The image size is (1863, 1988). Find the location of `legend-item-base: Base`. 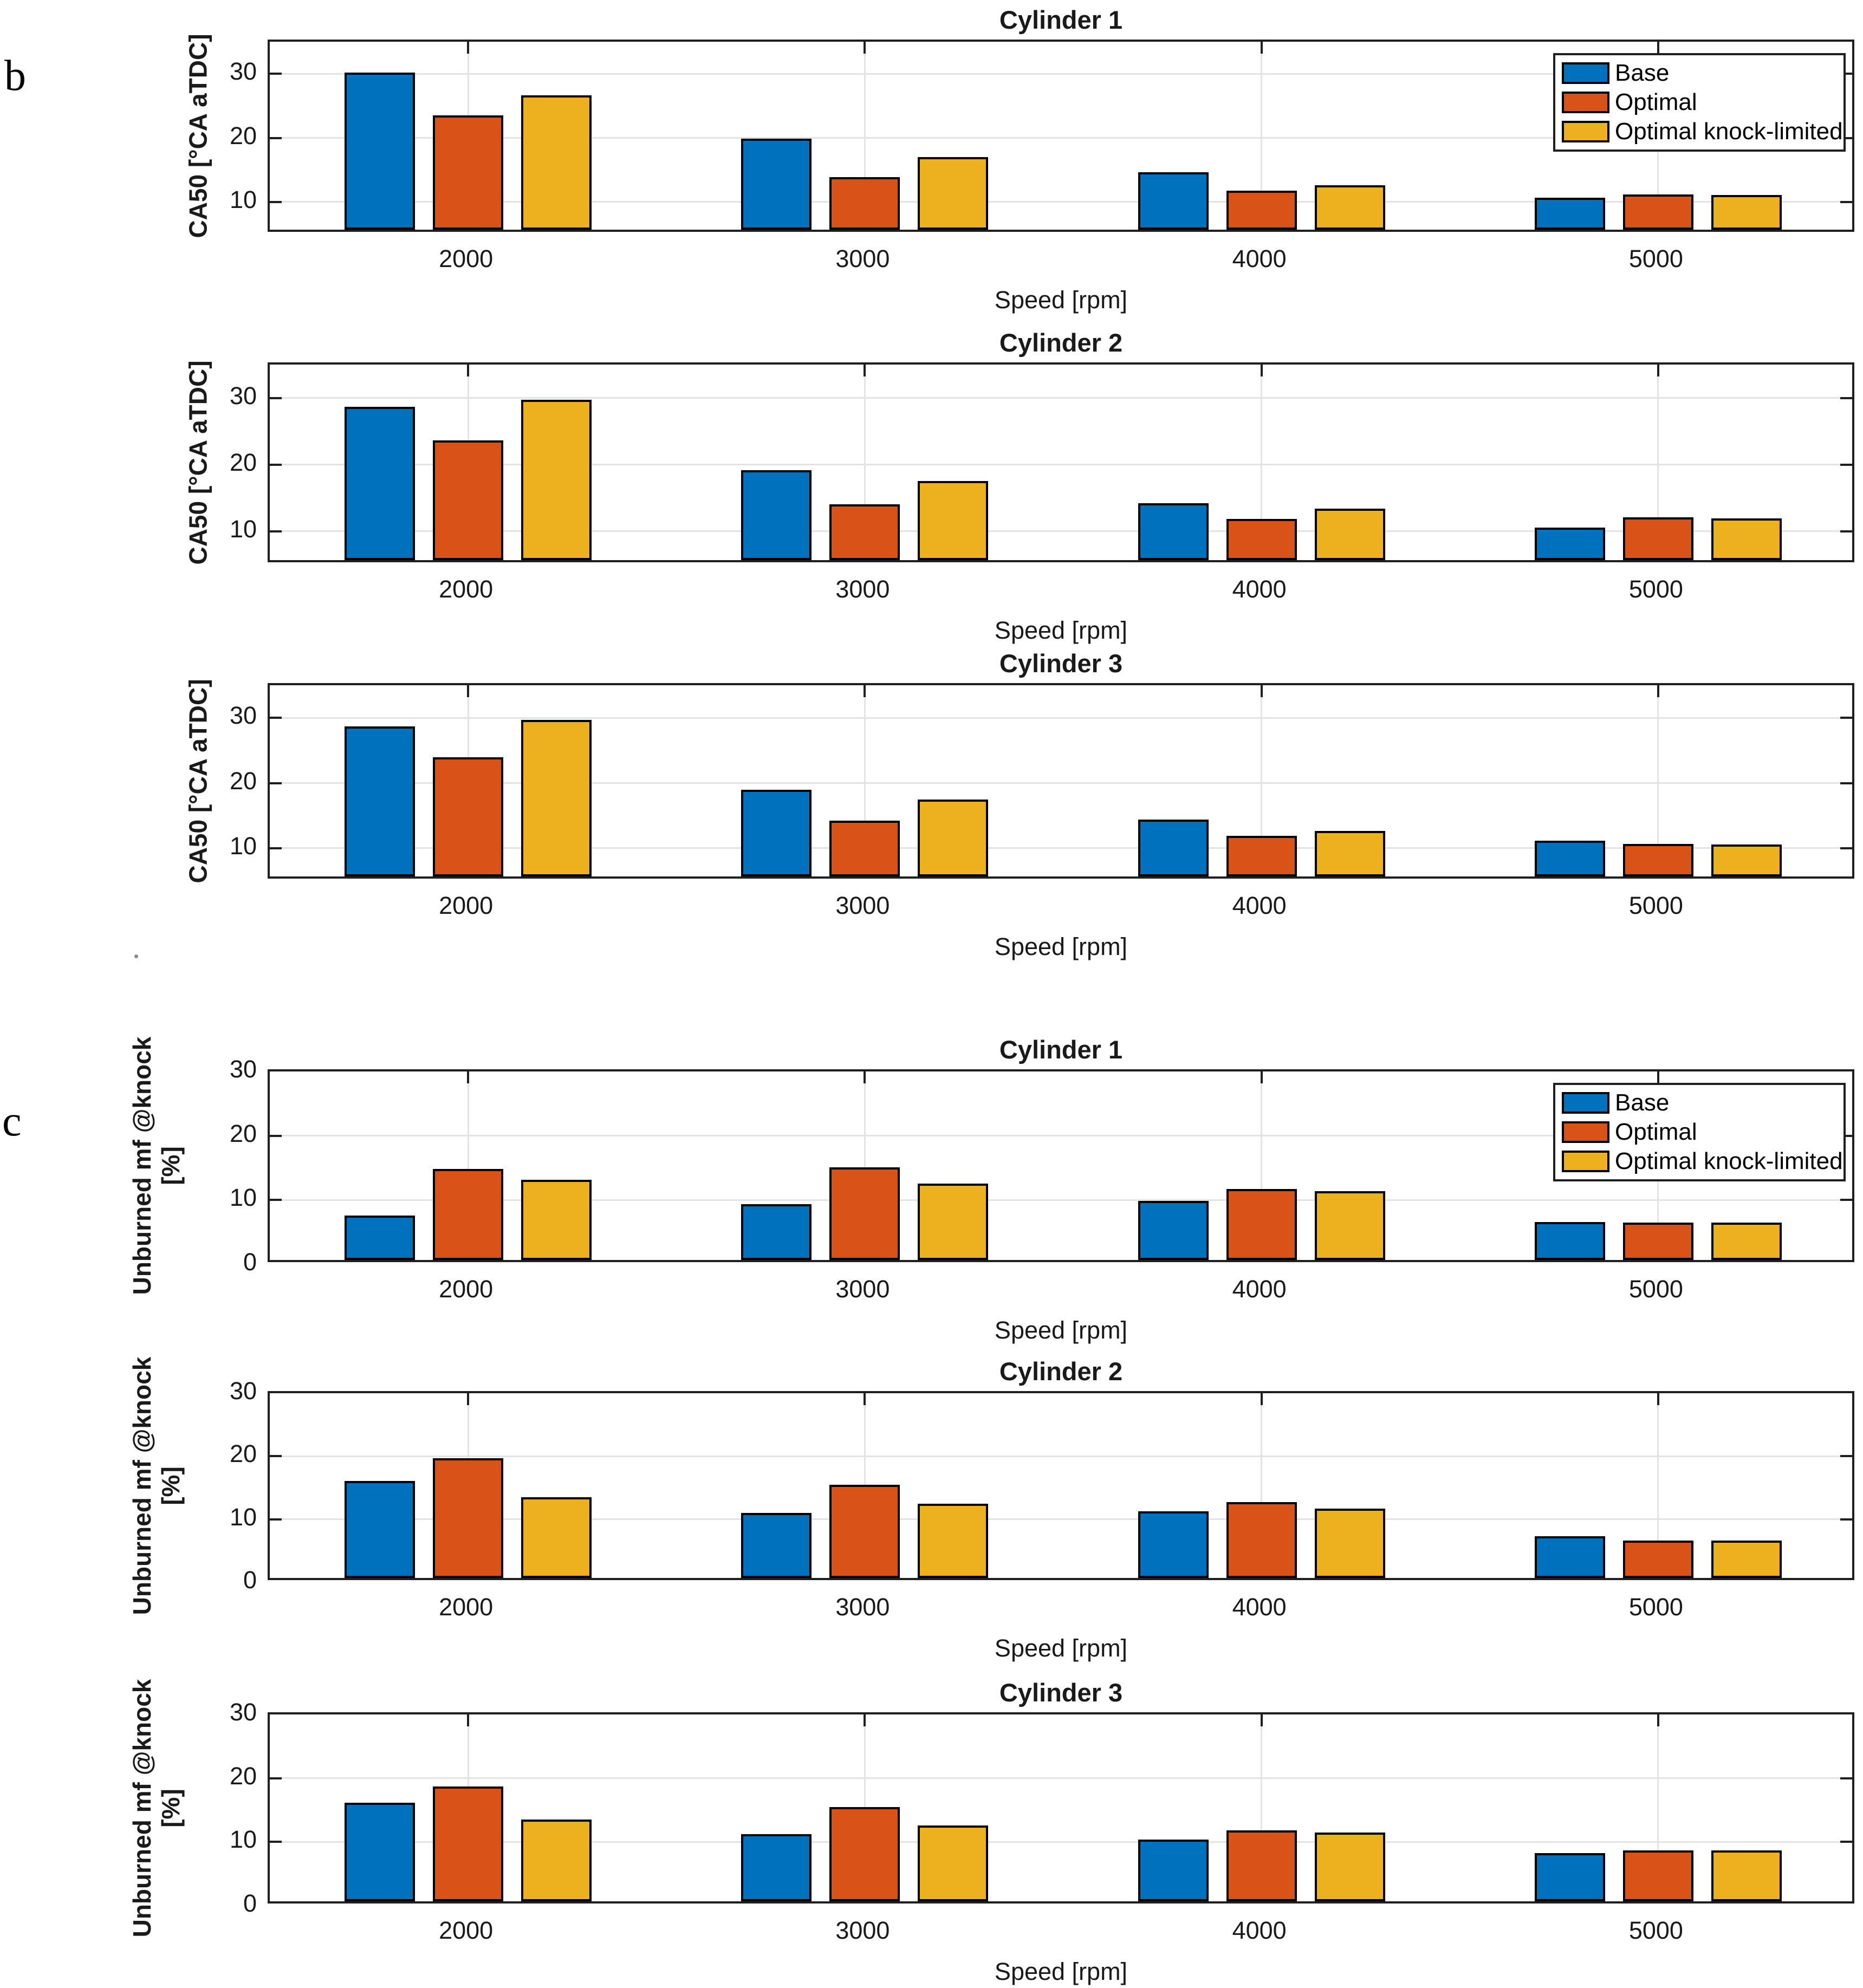

legend-item-base: Base is located at coordinates (1699, 1103).